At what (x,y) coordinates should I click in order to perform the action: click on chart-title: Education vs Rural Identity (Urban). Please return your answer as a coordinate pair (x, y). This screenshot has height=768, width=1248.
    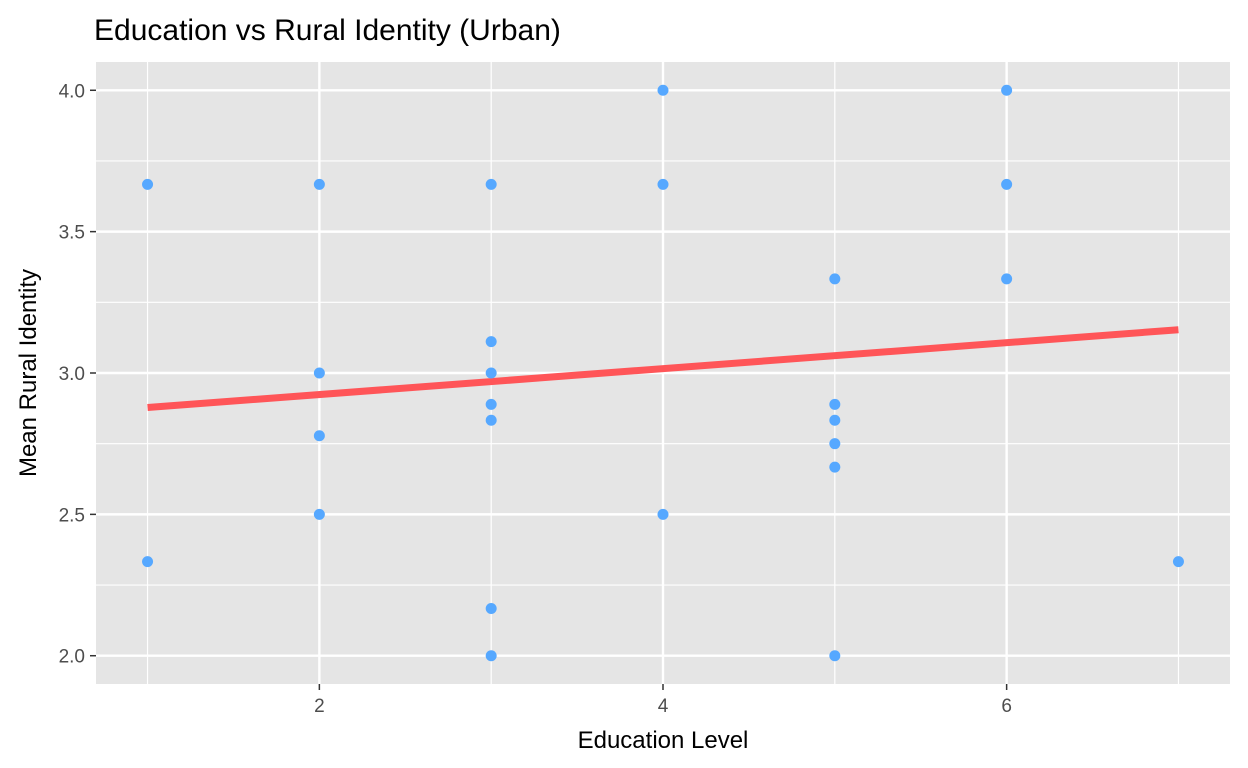
    Looking at the image, I should click on (327, 30).